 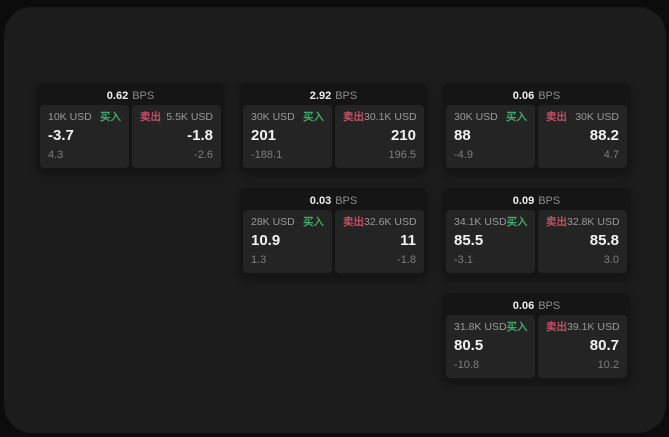 What do you see at coordinates (604, 345) in the screenshot?
I see `sell-price: 80.7` at bounding box center [604, 345].